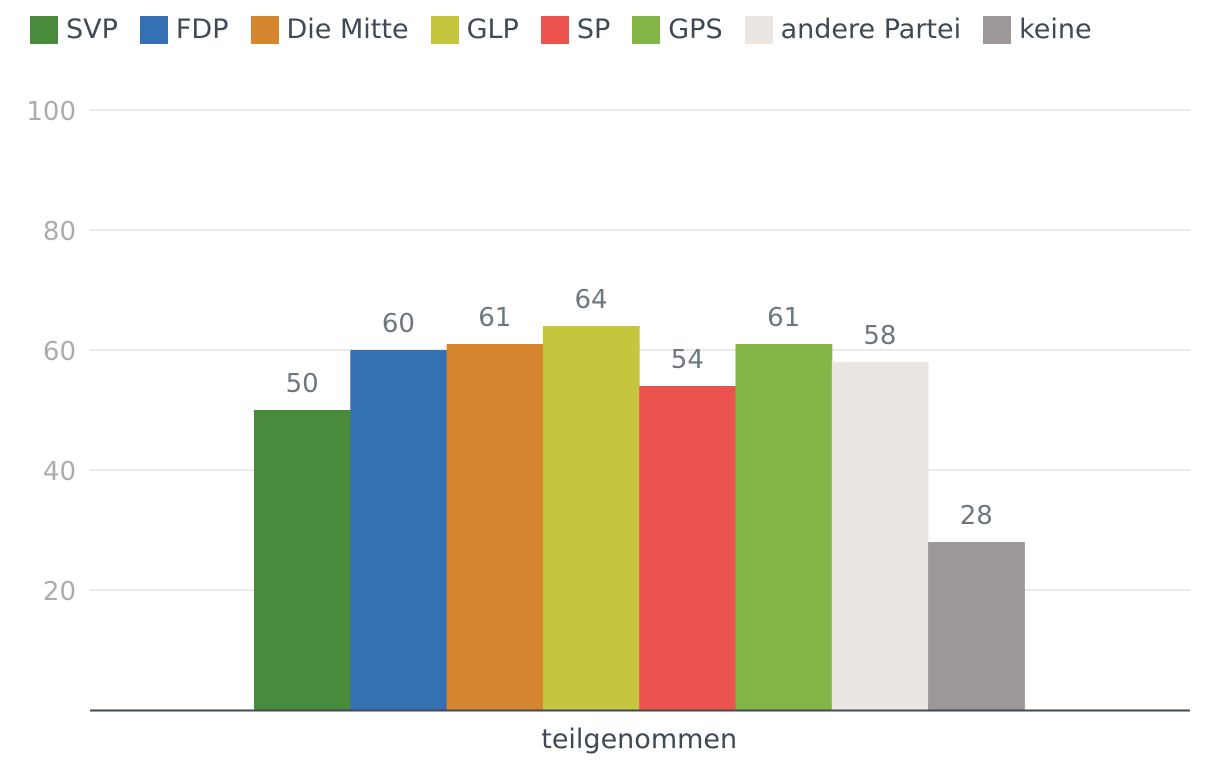 This screenshot has height=774, width=1220. What do you see at coordinates (871, 29) in the screenshot?
I see `legend-label: andere Partei` at bounding box center [871, 29].